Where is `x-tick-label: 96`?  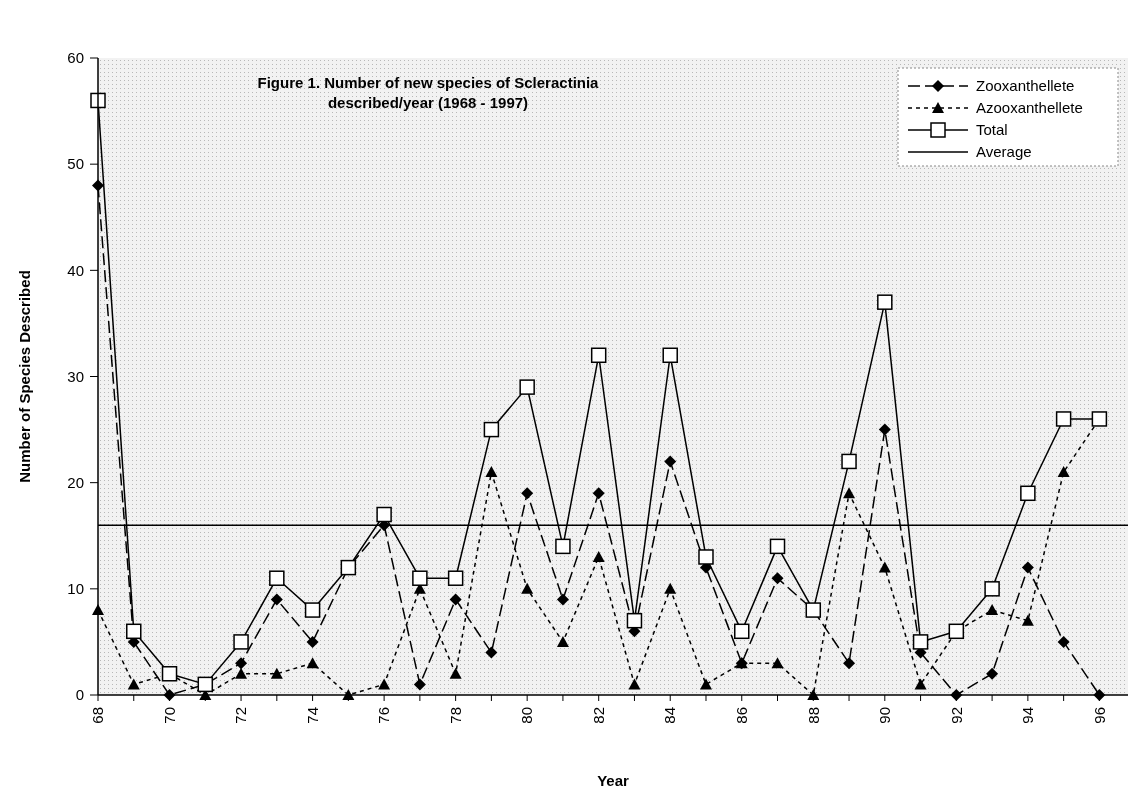 x-tick-label: 96 is located at coordinates (1099, 715).